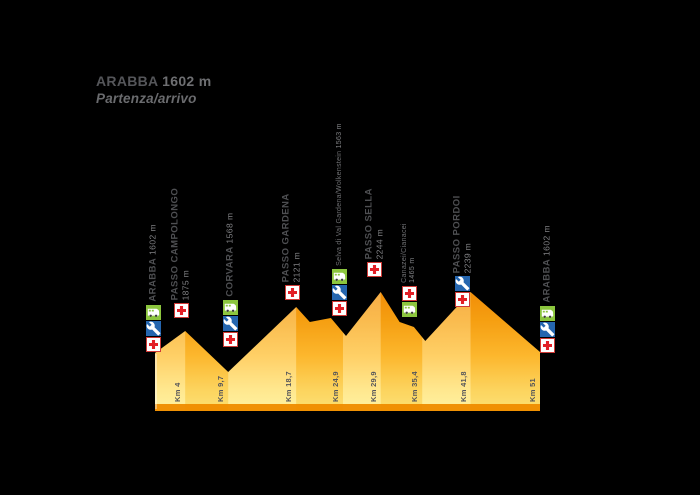  What do you see at coordinates (413, 270) in the screenshot?
I see `waypoint-altitude: 1465 m` at bounding box center [413, 270].